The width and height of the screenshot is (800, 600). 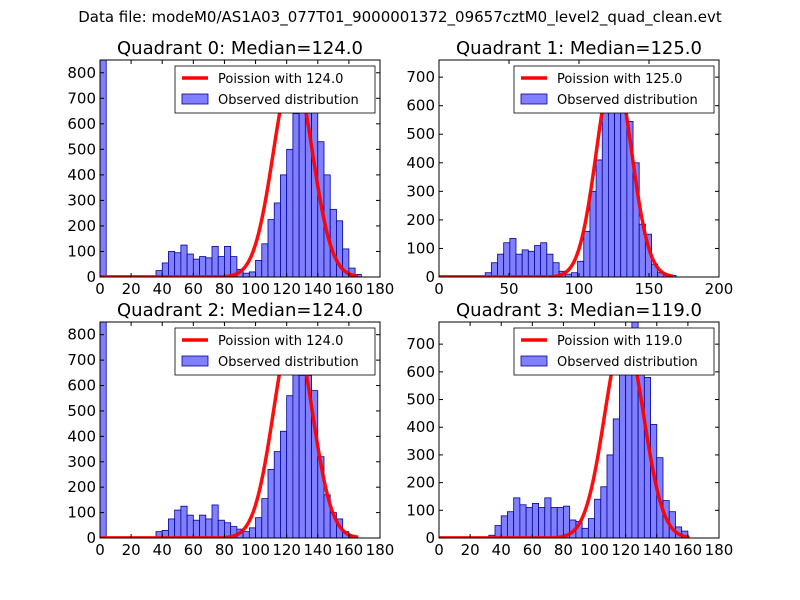 What do you see at coordinates (275, 351) in the screenshot?
I see `legend: Poission with 124.0 Observed distribution` at bounding box center [275, 351].